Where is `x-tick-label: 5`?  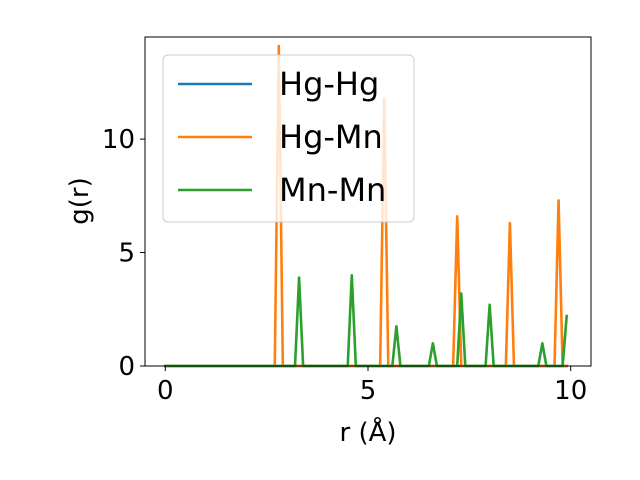 x-tick-label: 5 is located at coordinates (368, 391).